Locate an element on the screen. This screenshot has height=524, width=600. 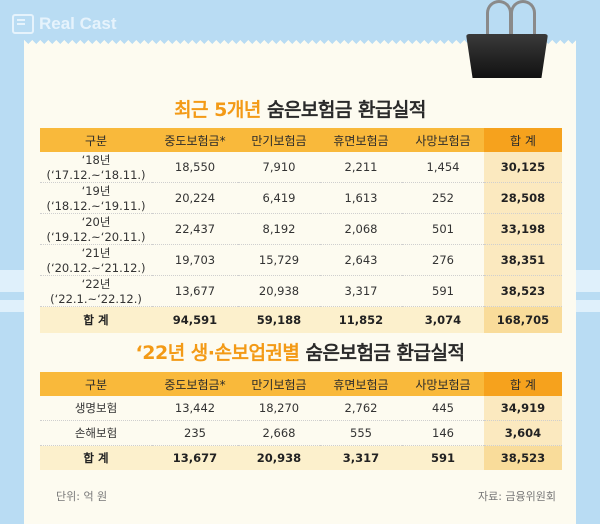
cell: 18,550 is located at coordinates (195, 167).